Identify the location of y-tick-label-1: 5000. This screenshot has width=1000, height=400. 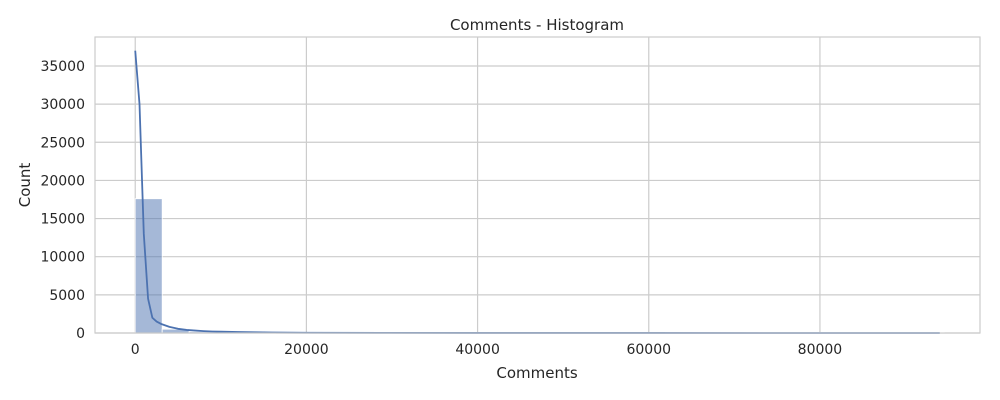
(67, 296).